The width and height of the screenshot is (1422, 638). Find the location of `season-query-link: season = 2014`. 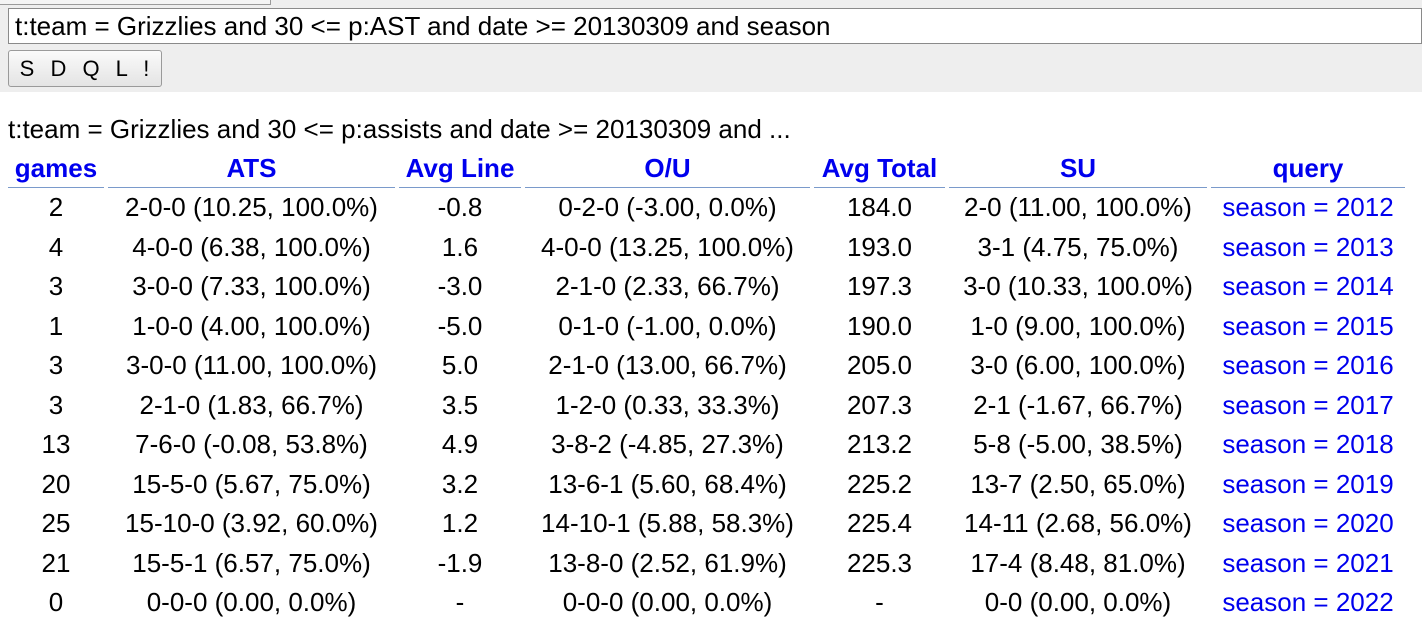

season-query-link: season = 2014 is located at coordinates (1308, 286).